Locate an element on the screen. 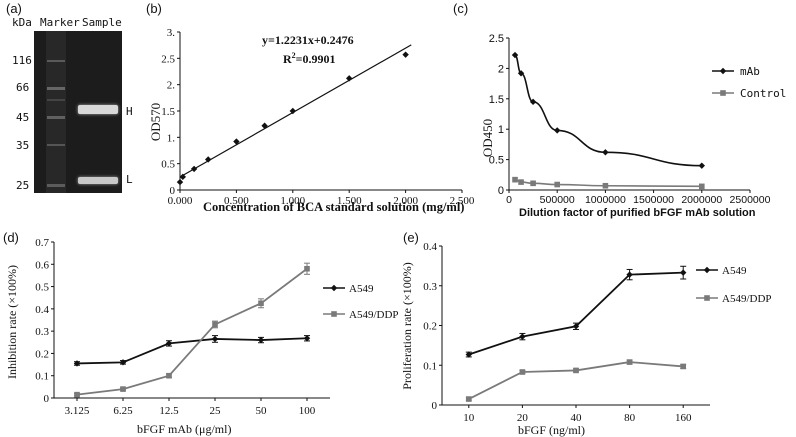 The image size is (796, 437). chart-c-series-mab-line is located at coordinates (608, 110).